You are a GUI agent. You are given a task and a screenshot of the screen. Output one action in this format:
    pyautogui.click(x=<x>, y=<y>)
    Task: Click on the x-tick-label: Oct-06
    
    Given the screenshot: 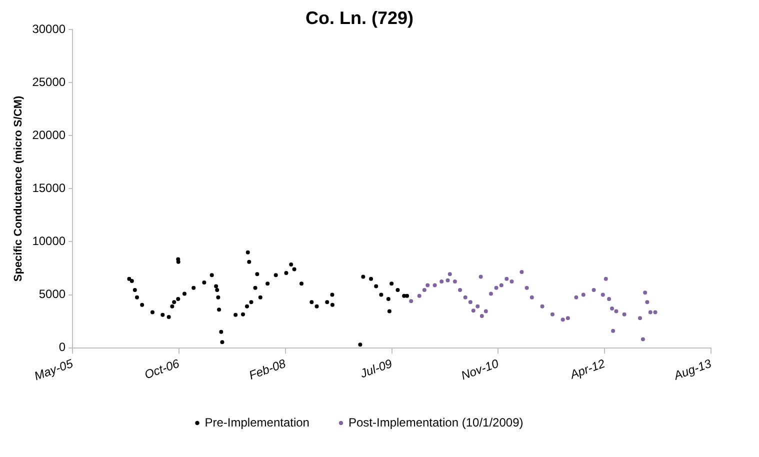 What is the action you would take?
    pyautogui.click(x=162, y=369)
    